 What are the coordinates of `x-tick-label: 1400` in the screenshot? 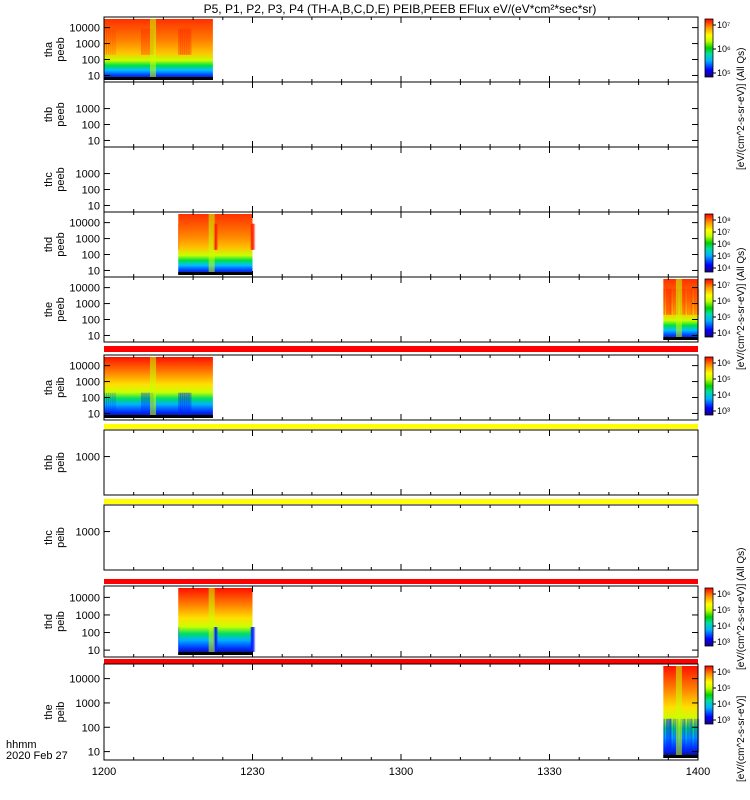 It's located at (698, 772).